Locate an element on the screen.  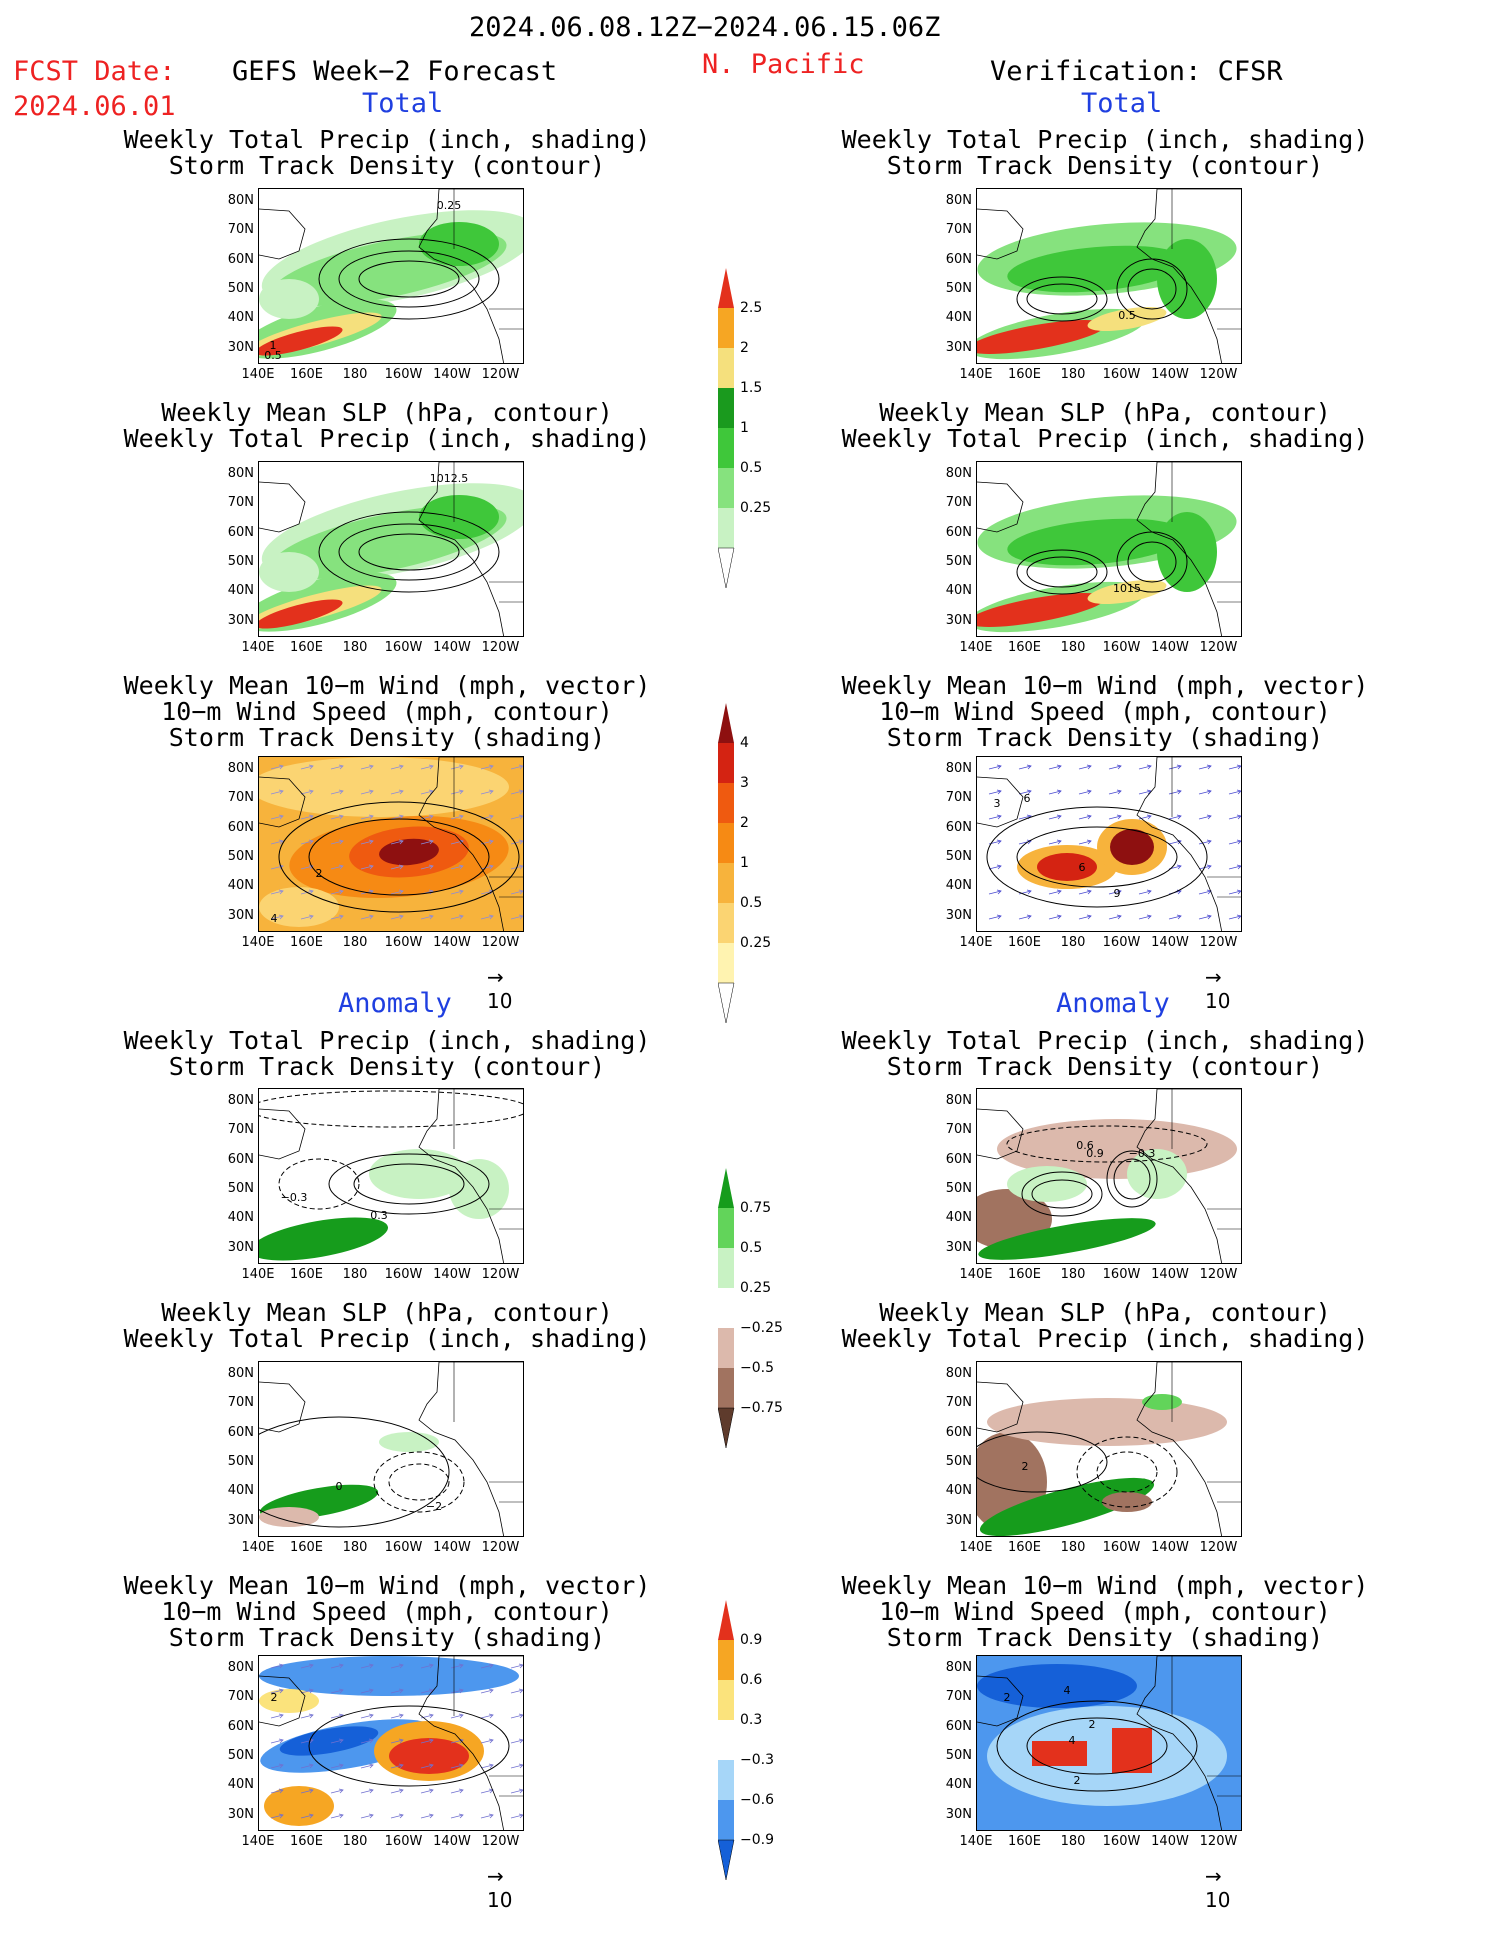
lon-tick-label: 120W is located at coordinates (1218, 1547).